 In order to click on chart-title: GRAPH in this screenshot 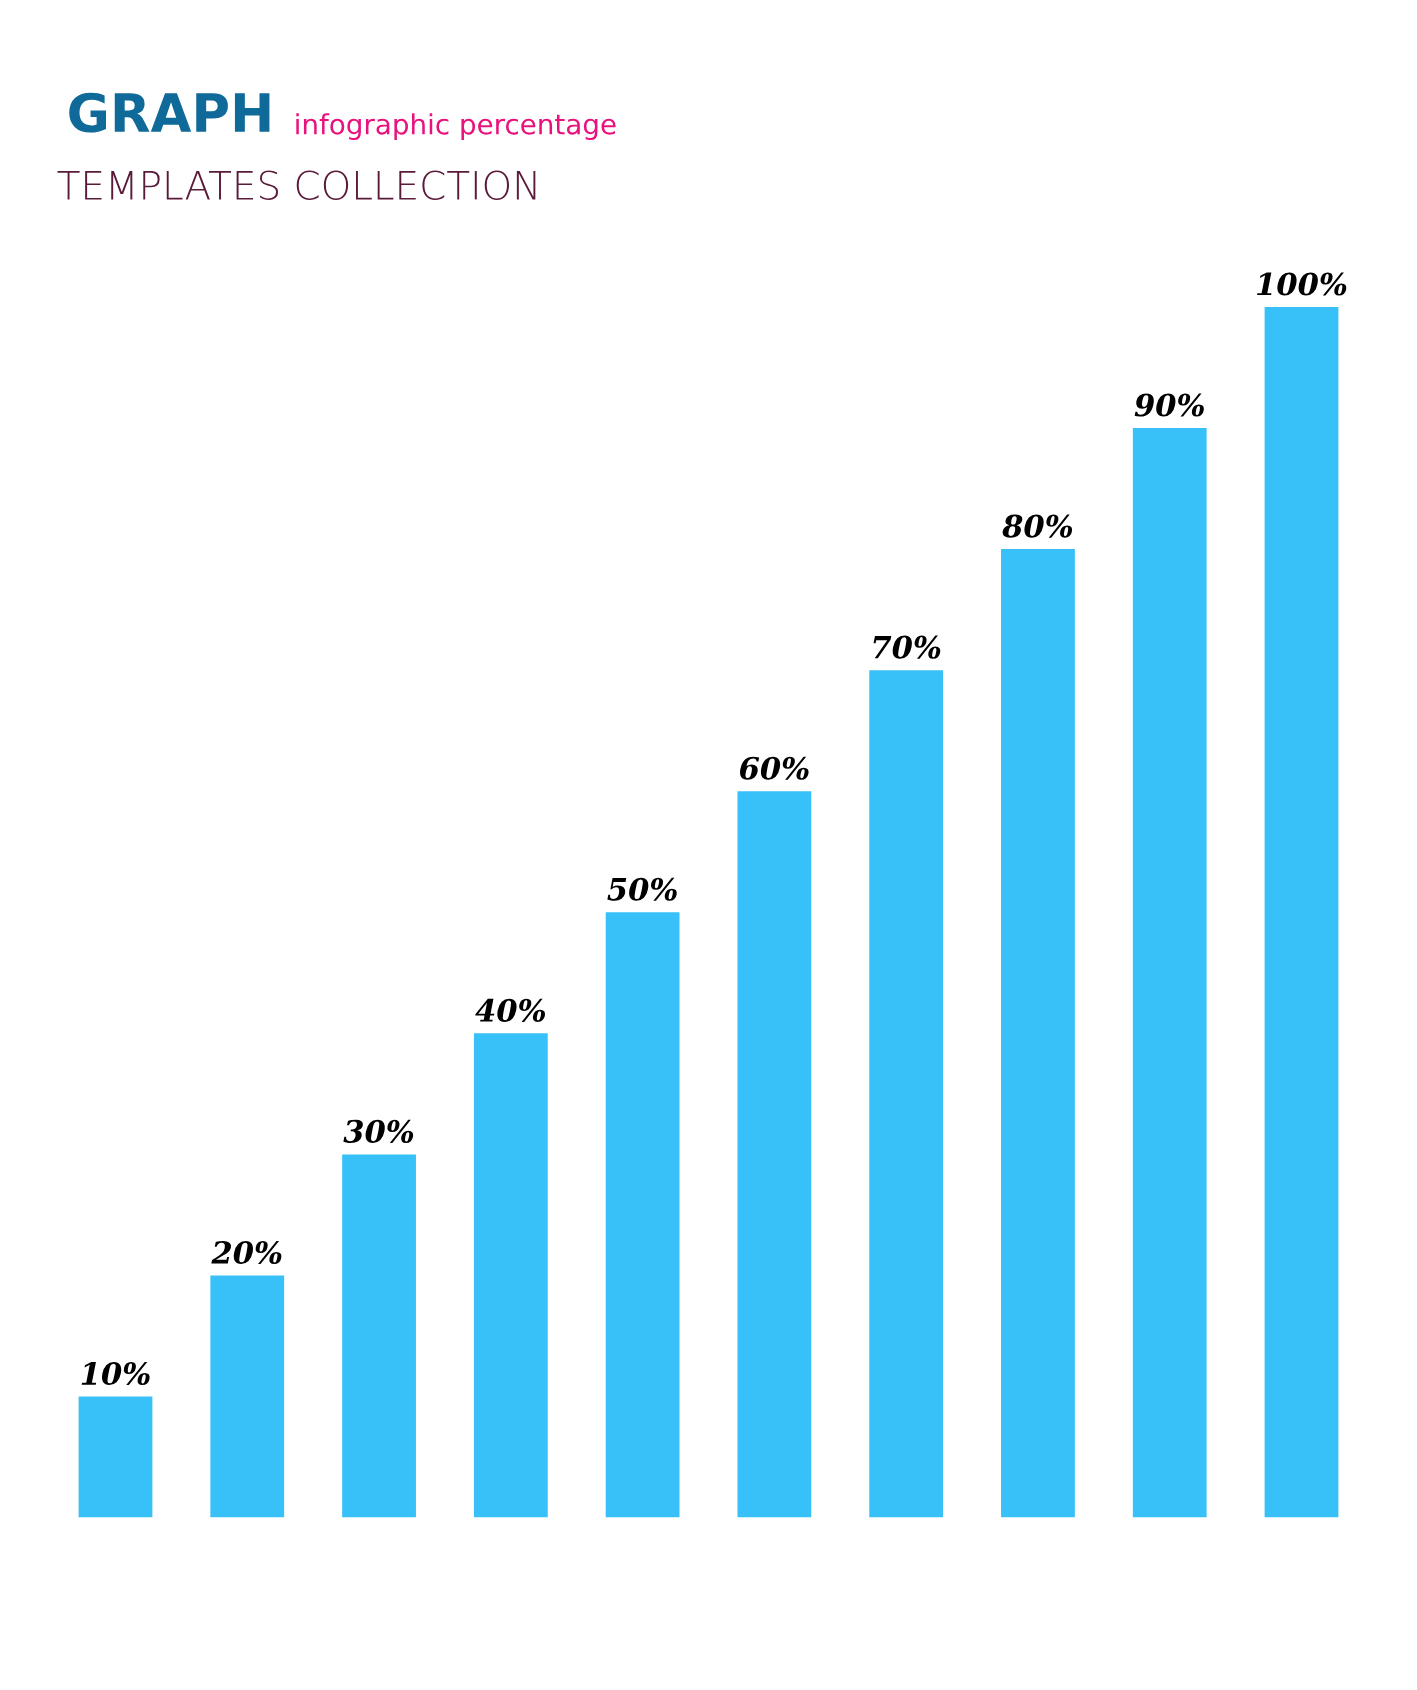, I will do `click(169, 112)`.